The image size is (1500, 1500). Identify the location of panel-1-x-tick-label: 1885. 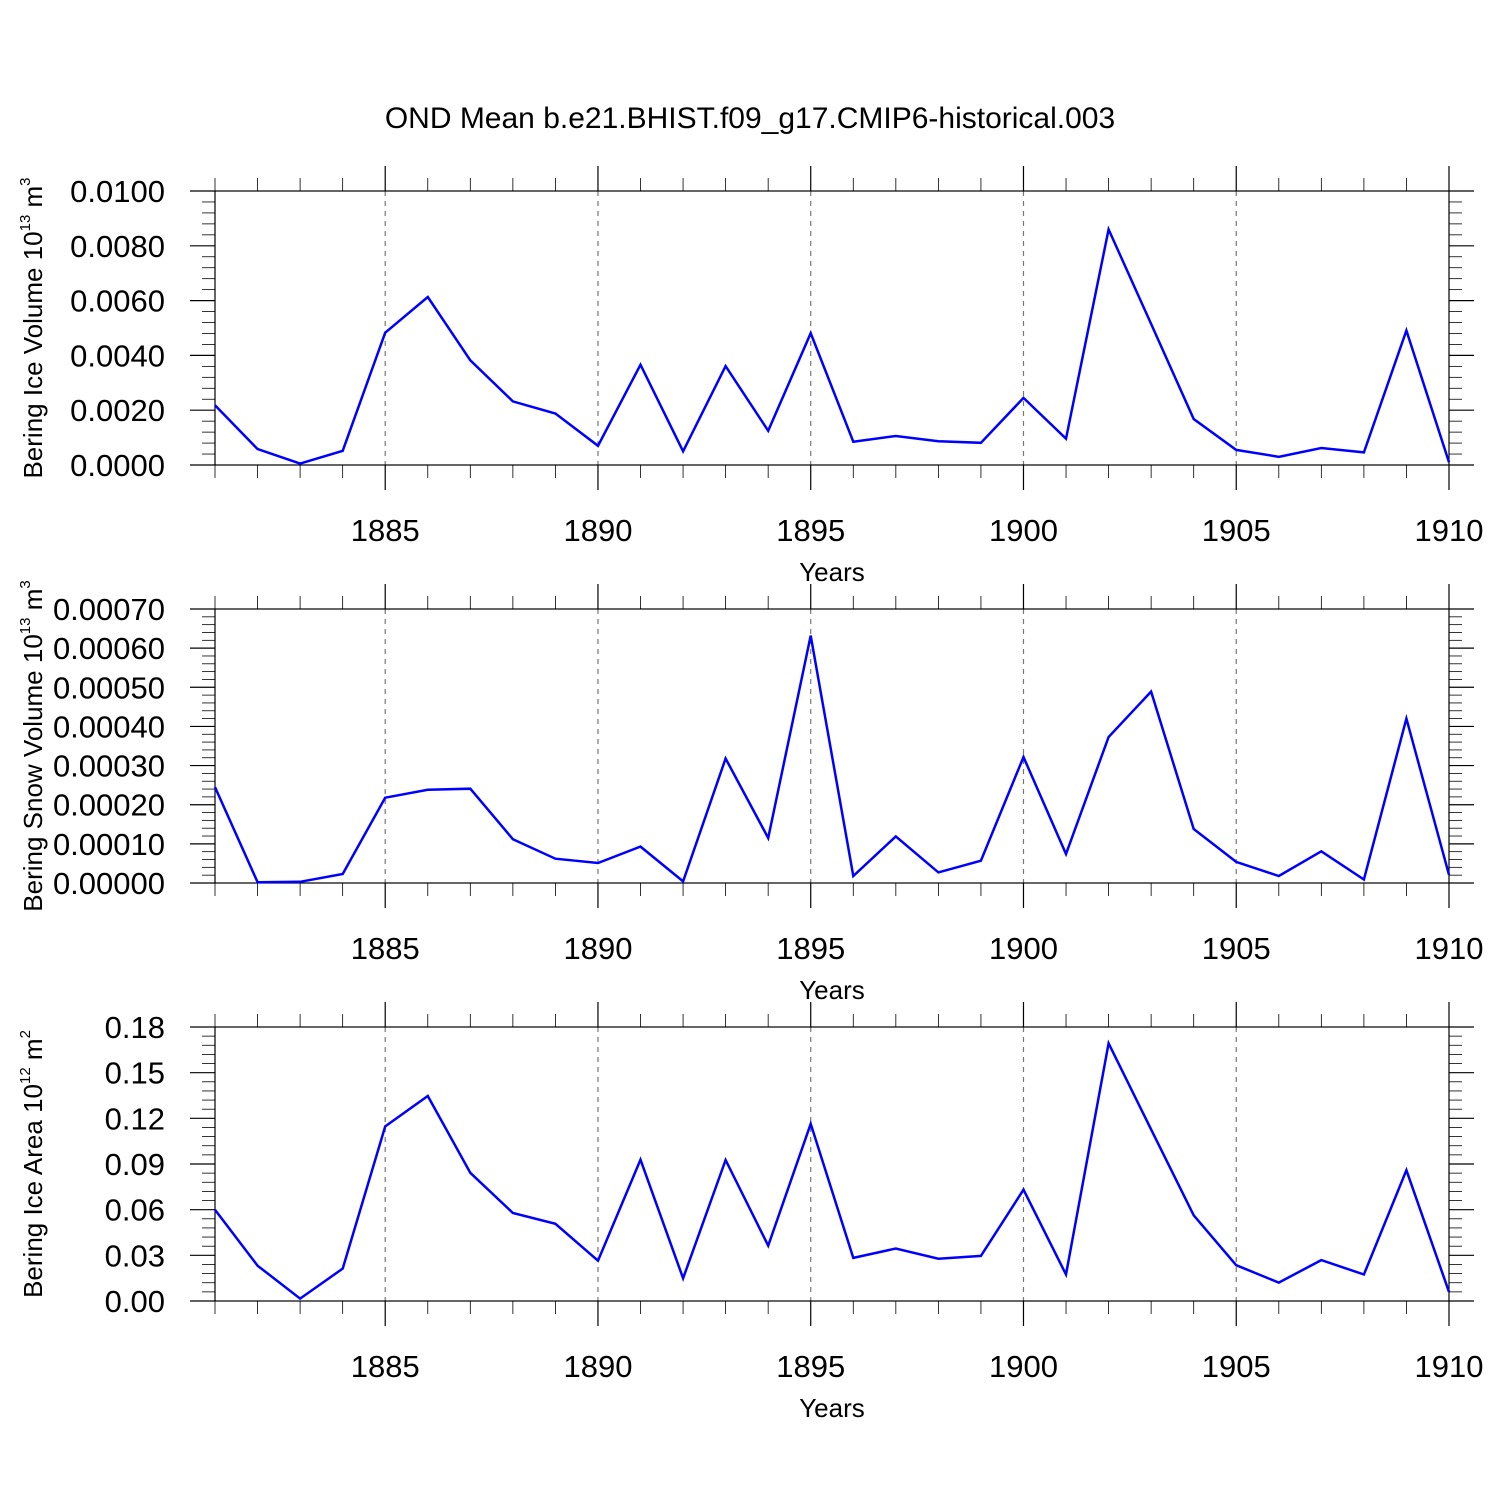
(385, 530).